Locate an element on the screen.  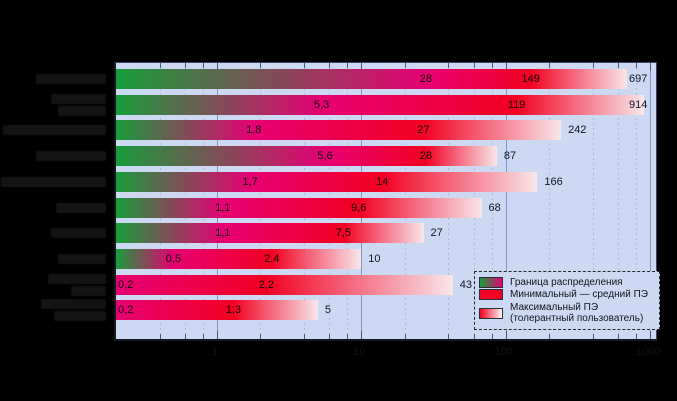
bar-value-avg: 1,3 is located at coordinates (233, 310).